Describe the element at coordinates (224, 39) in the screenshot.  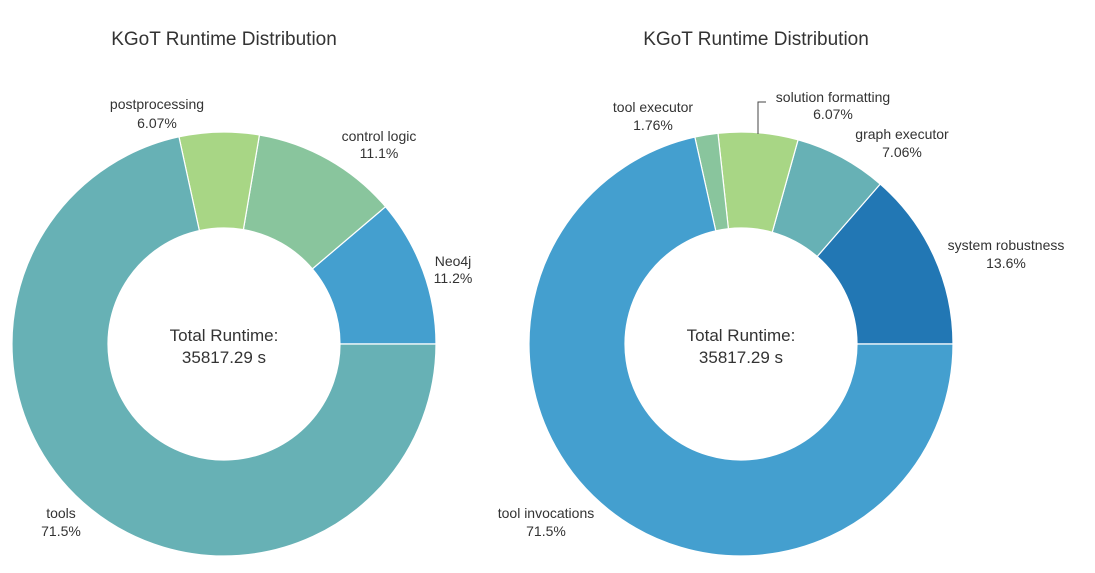
I see `chart-1-title: KGoT Runtime Distribution` at that location.